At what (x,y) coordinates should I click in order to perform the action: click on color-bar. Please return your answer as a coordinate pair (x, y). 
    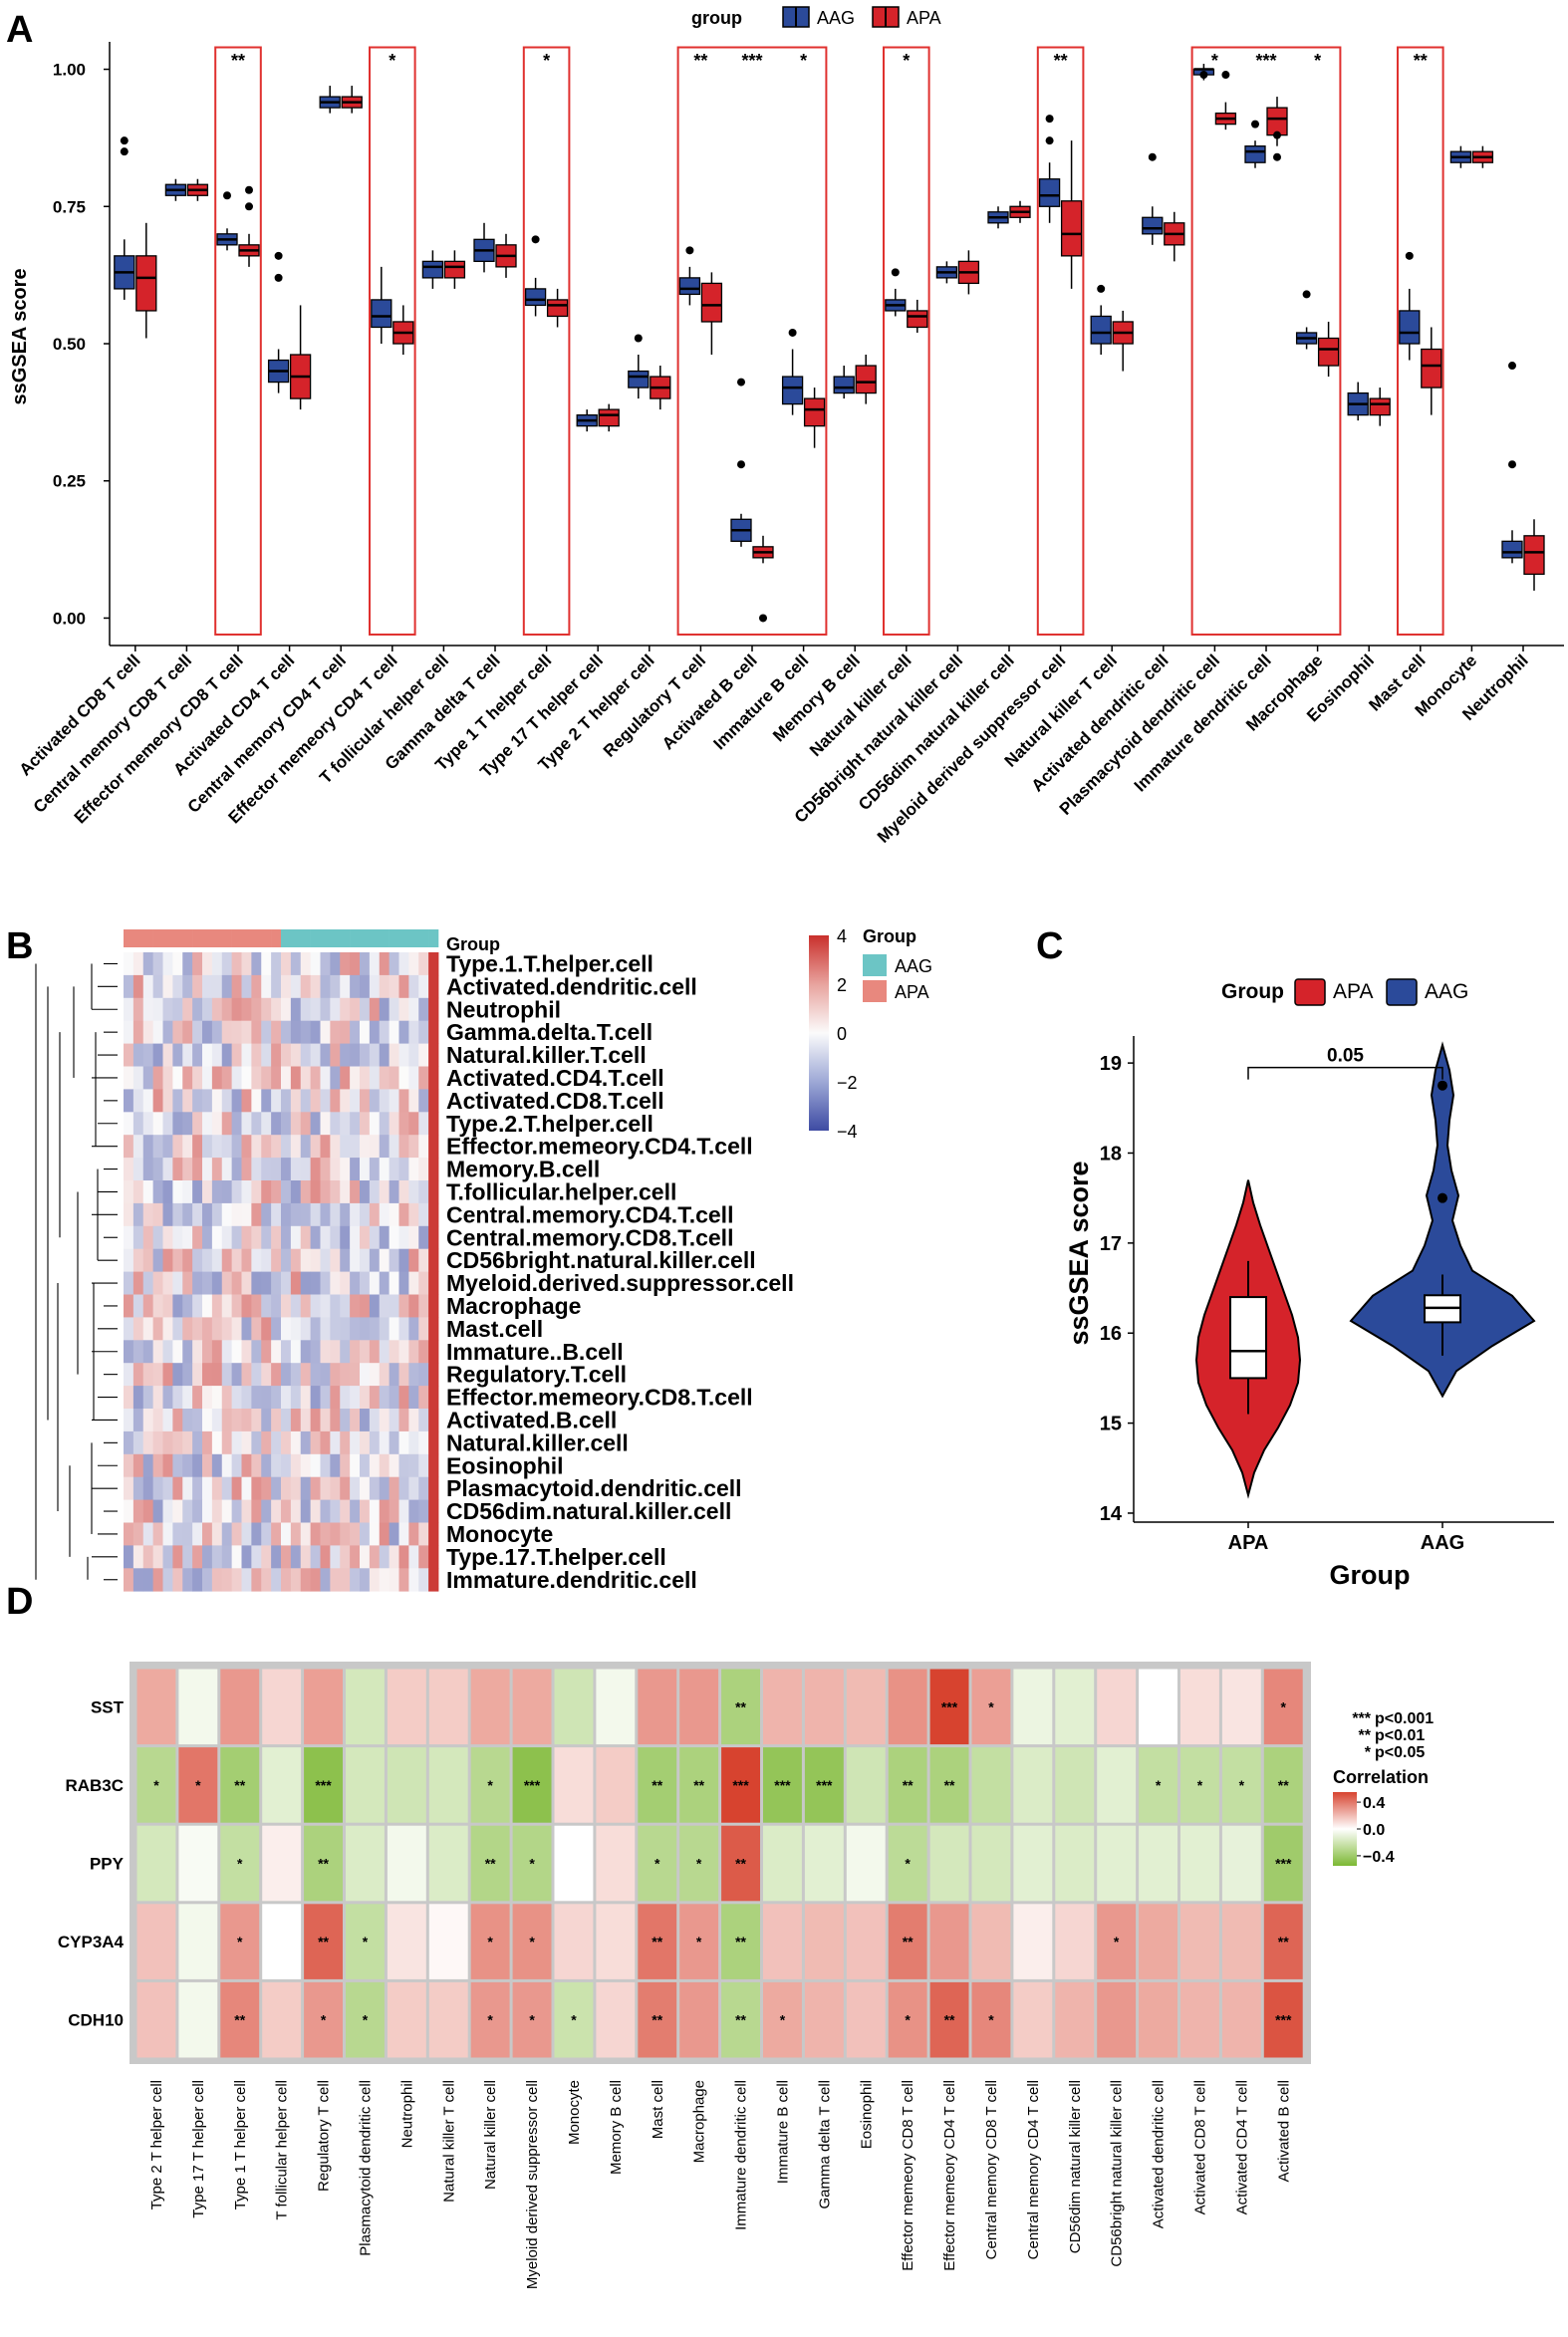
    Looking at the image, I should click on (819, 1033).